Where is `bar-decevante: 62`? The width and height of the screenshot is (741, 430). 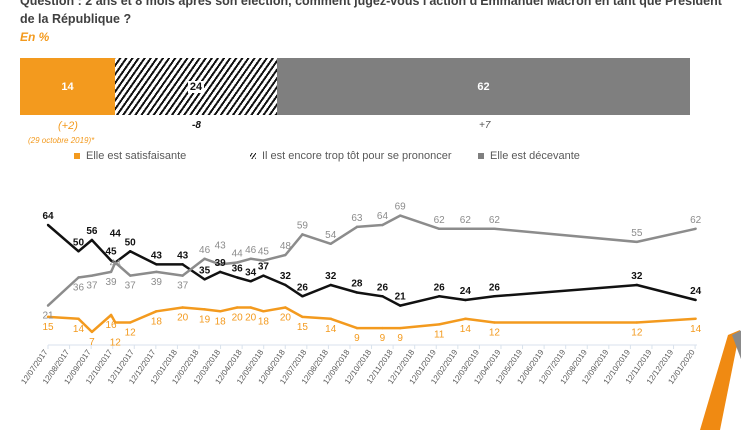
bar-decevante: 62 is located at coordinates (483, 86).